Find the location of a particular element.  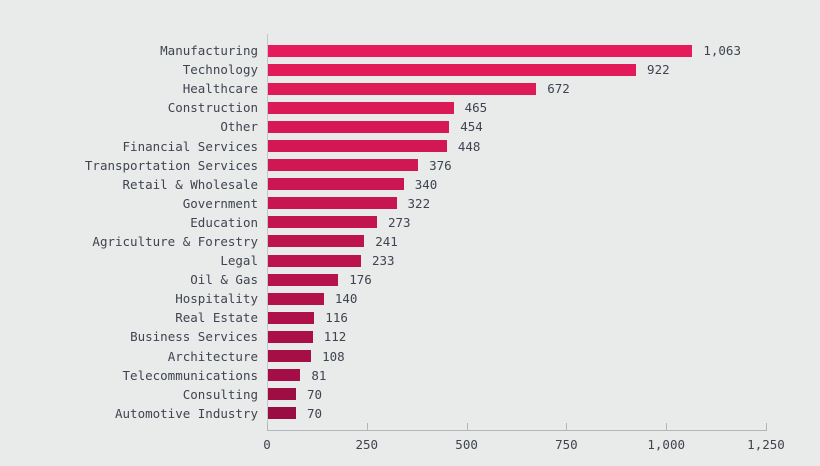

bar-track: 241 is located at coordinates (517, 241).